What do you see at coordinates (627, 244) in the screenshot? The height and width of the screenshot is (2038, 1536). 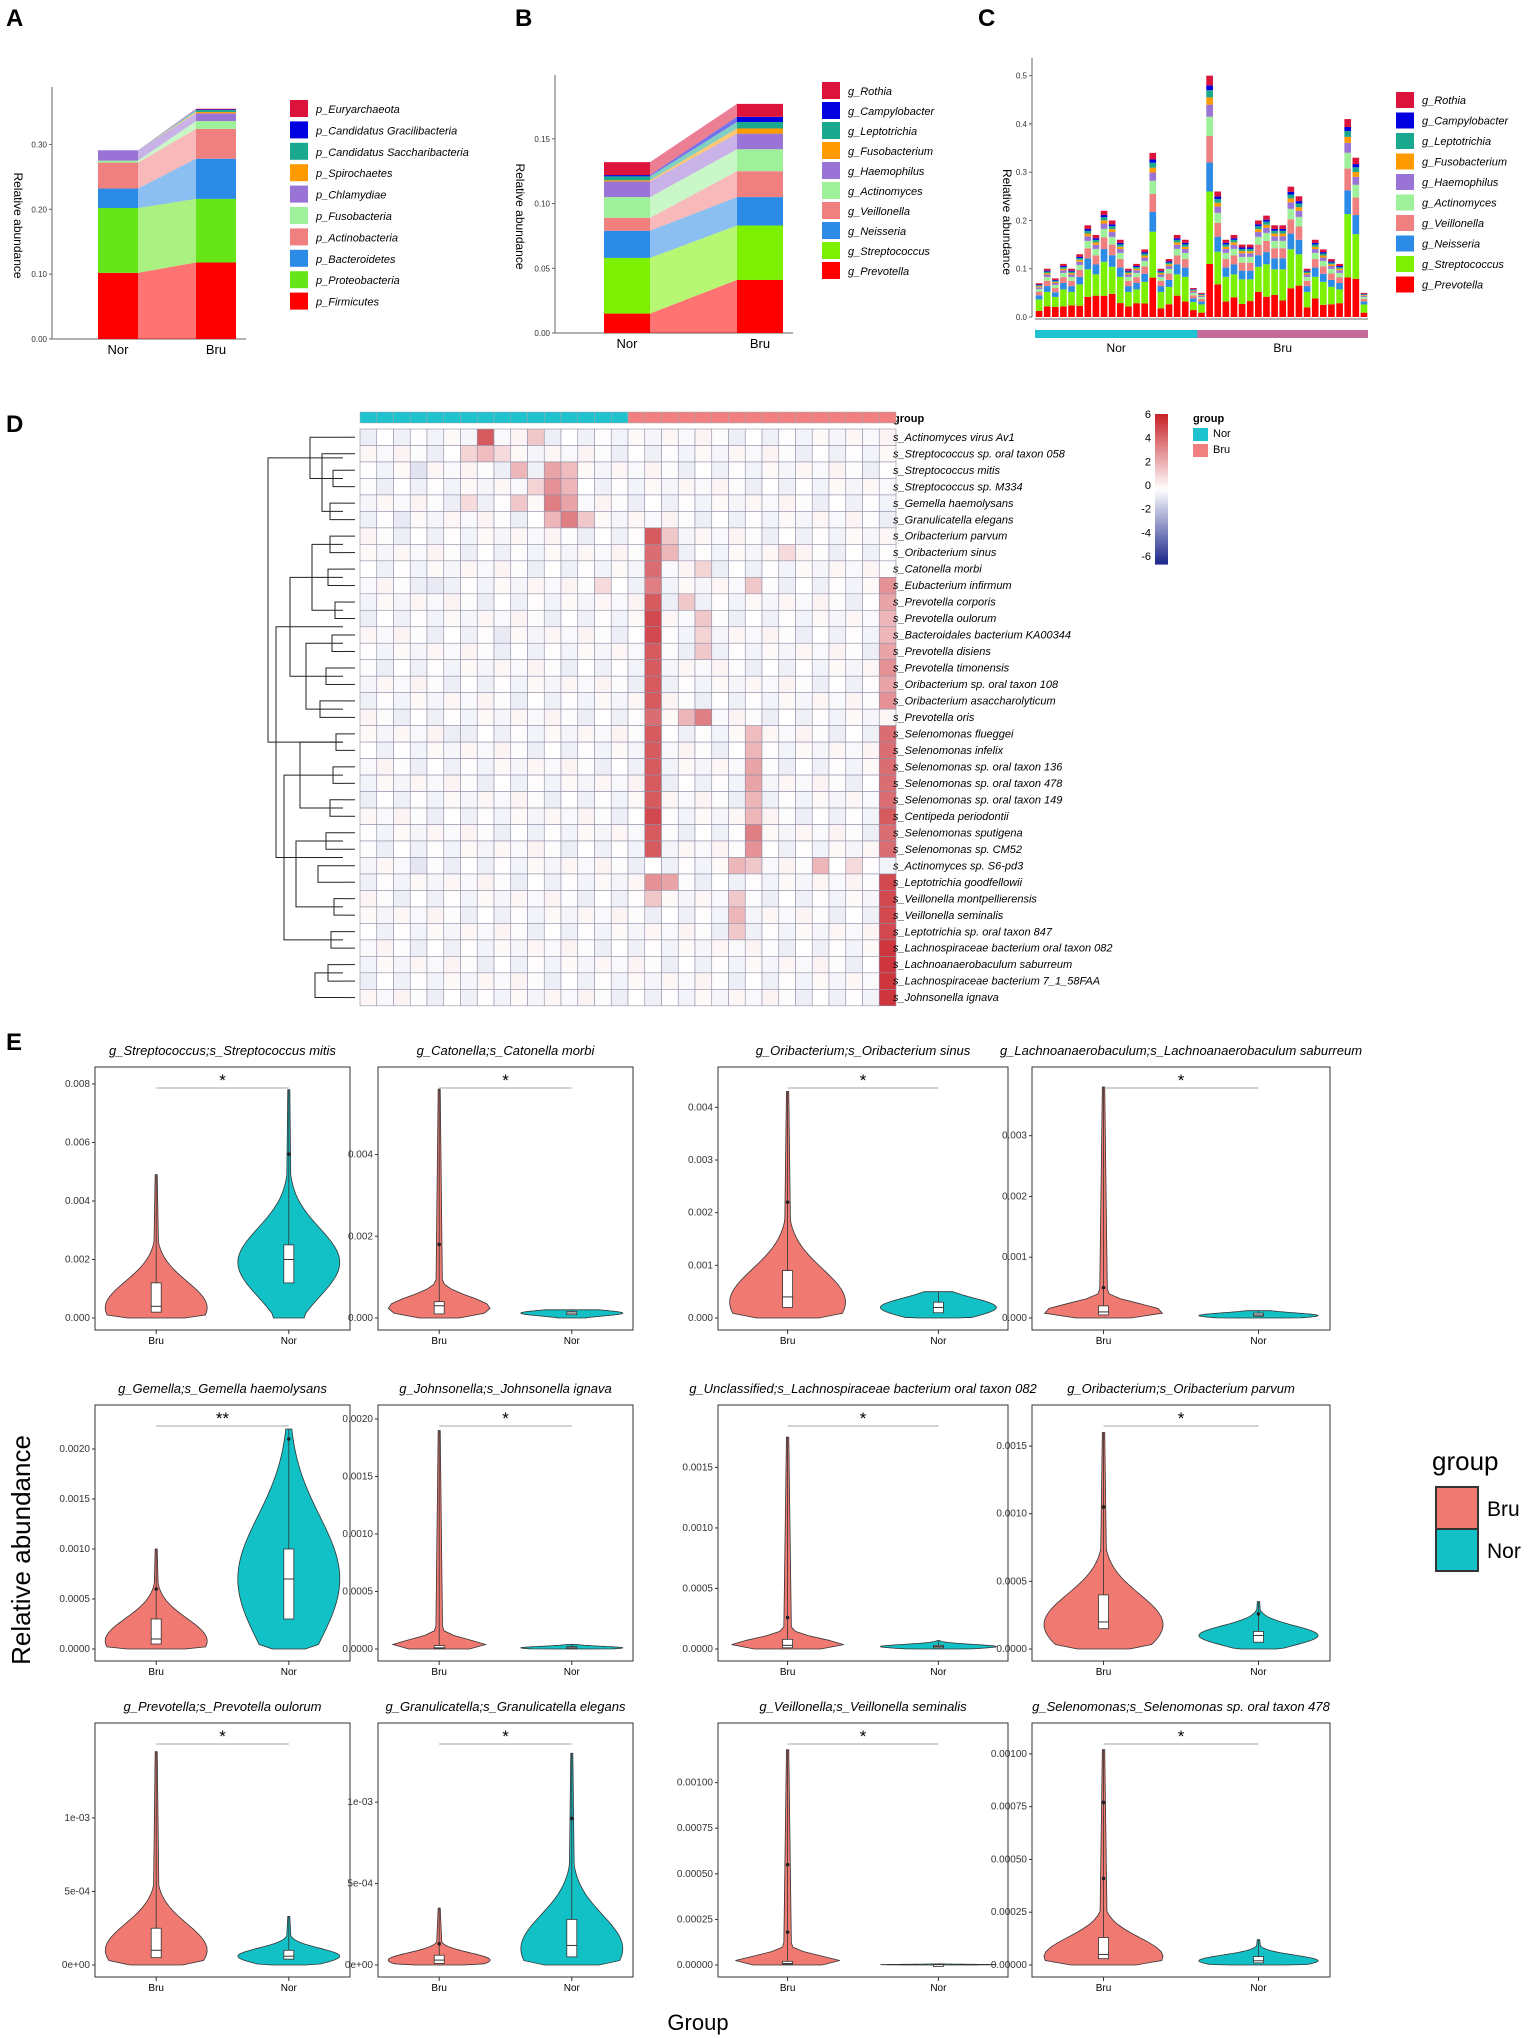 I see `bar-segment-g-neisseria-nor` at bounding box center [627, 244].